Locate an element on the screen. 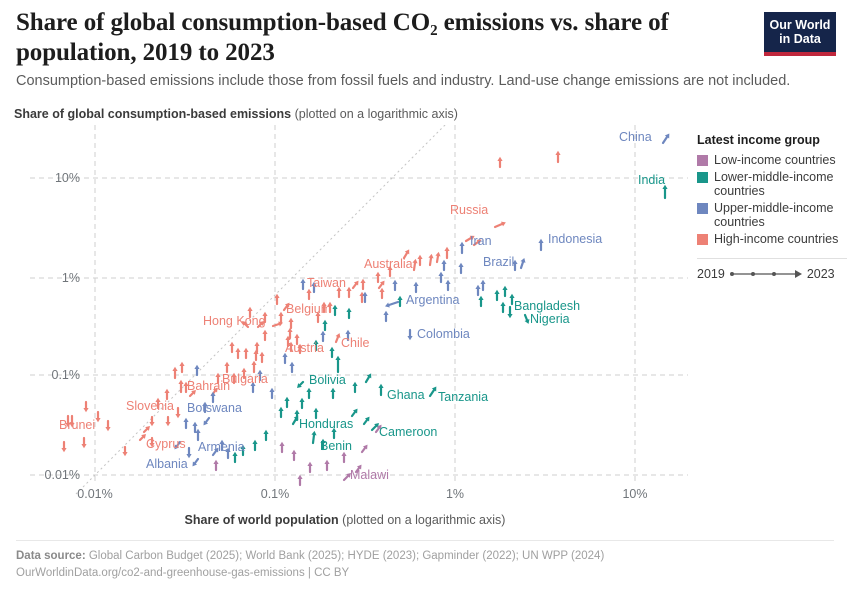 This screenshot has height=600, width=850. data-point-chile is located at coordinates (337, 338).